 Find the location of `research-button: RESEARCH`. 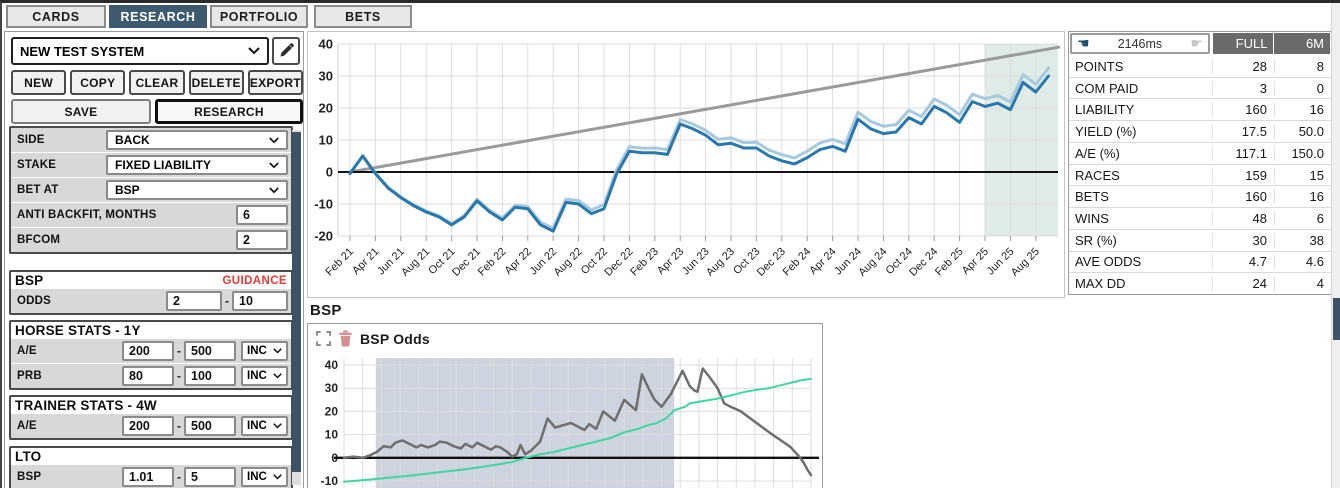

research-button: RESEARCH is located at coordinates (229, 111).